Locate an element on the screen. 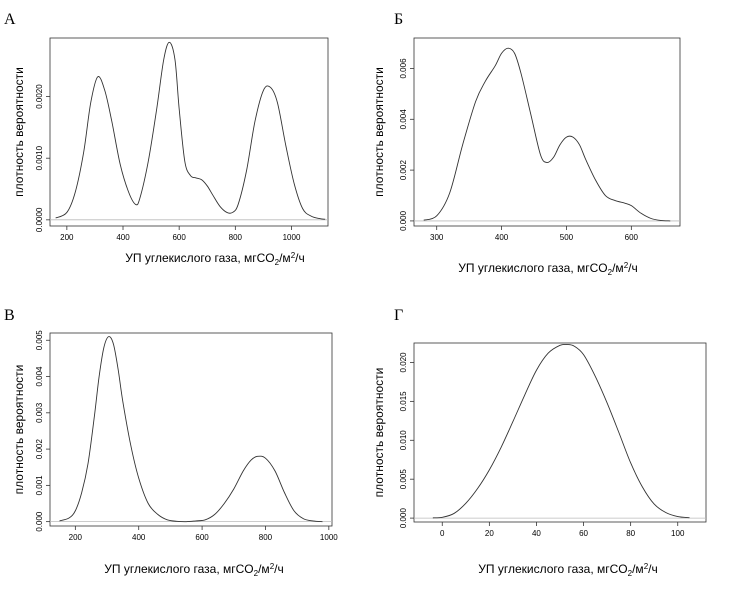 The image size is (730, 592). y-tick-label: 0.0000 is located at coordinates (39, 219).